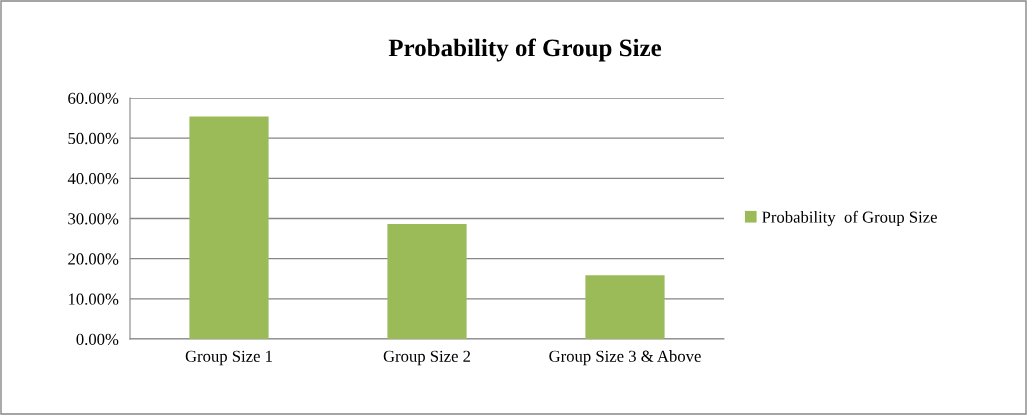 This screenshot has width=1027, height=415. I want to click on y-tick-label: 30.00%, so click(93, 219).